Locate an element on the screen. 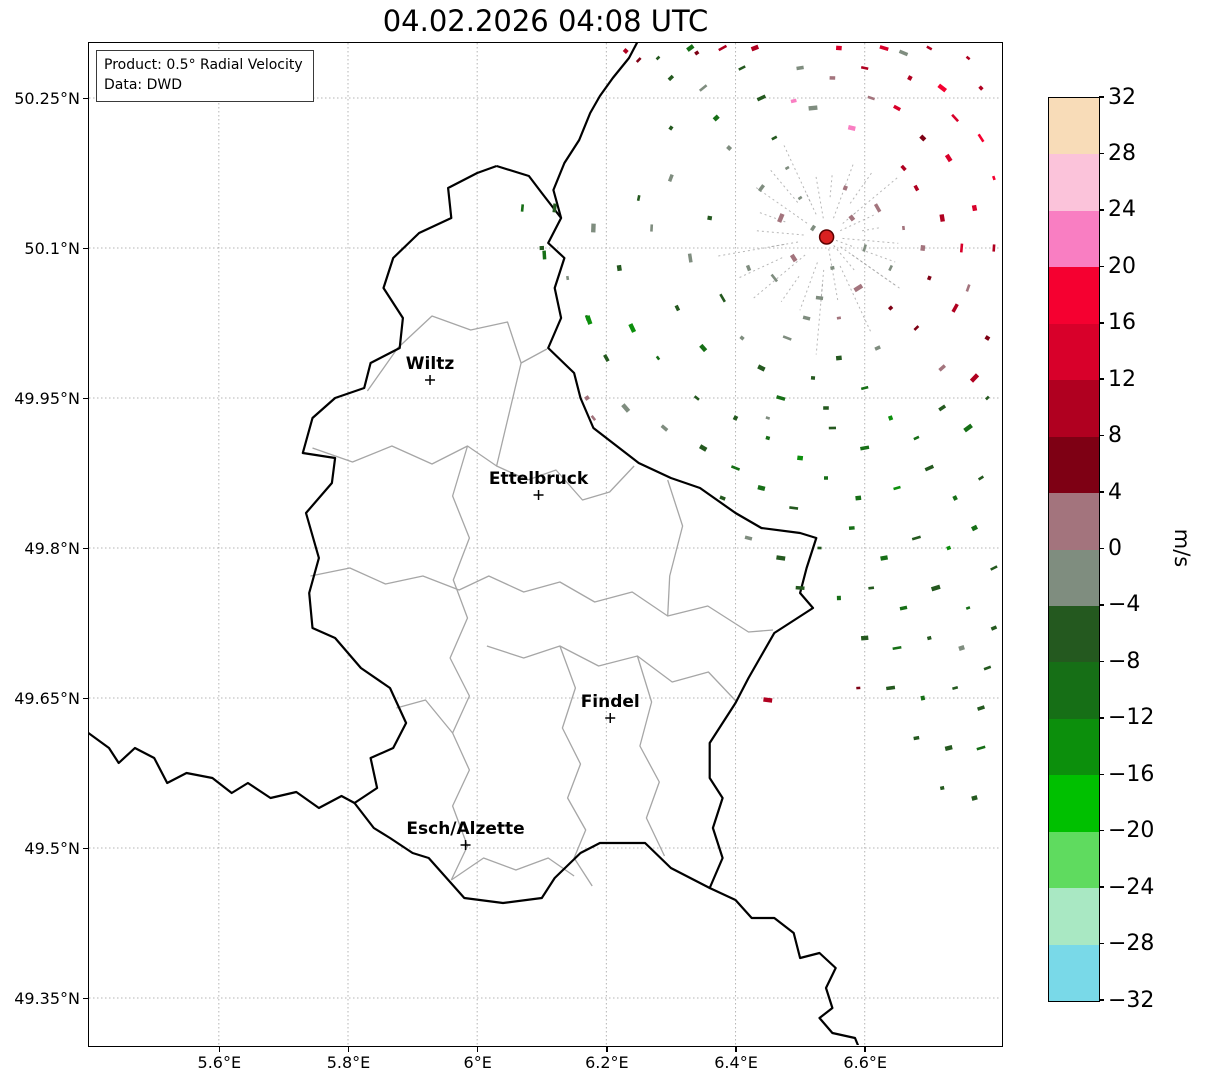 The width and height of the screenshot is (1207, 1081). country-border is located at coordinates (784, 966).